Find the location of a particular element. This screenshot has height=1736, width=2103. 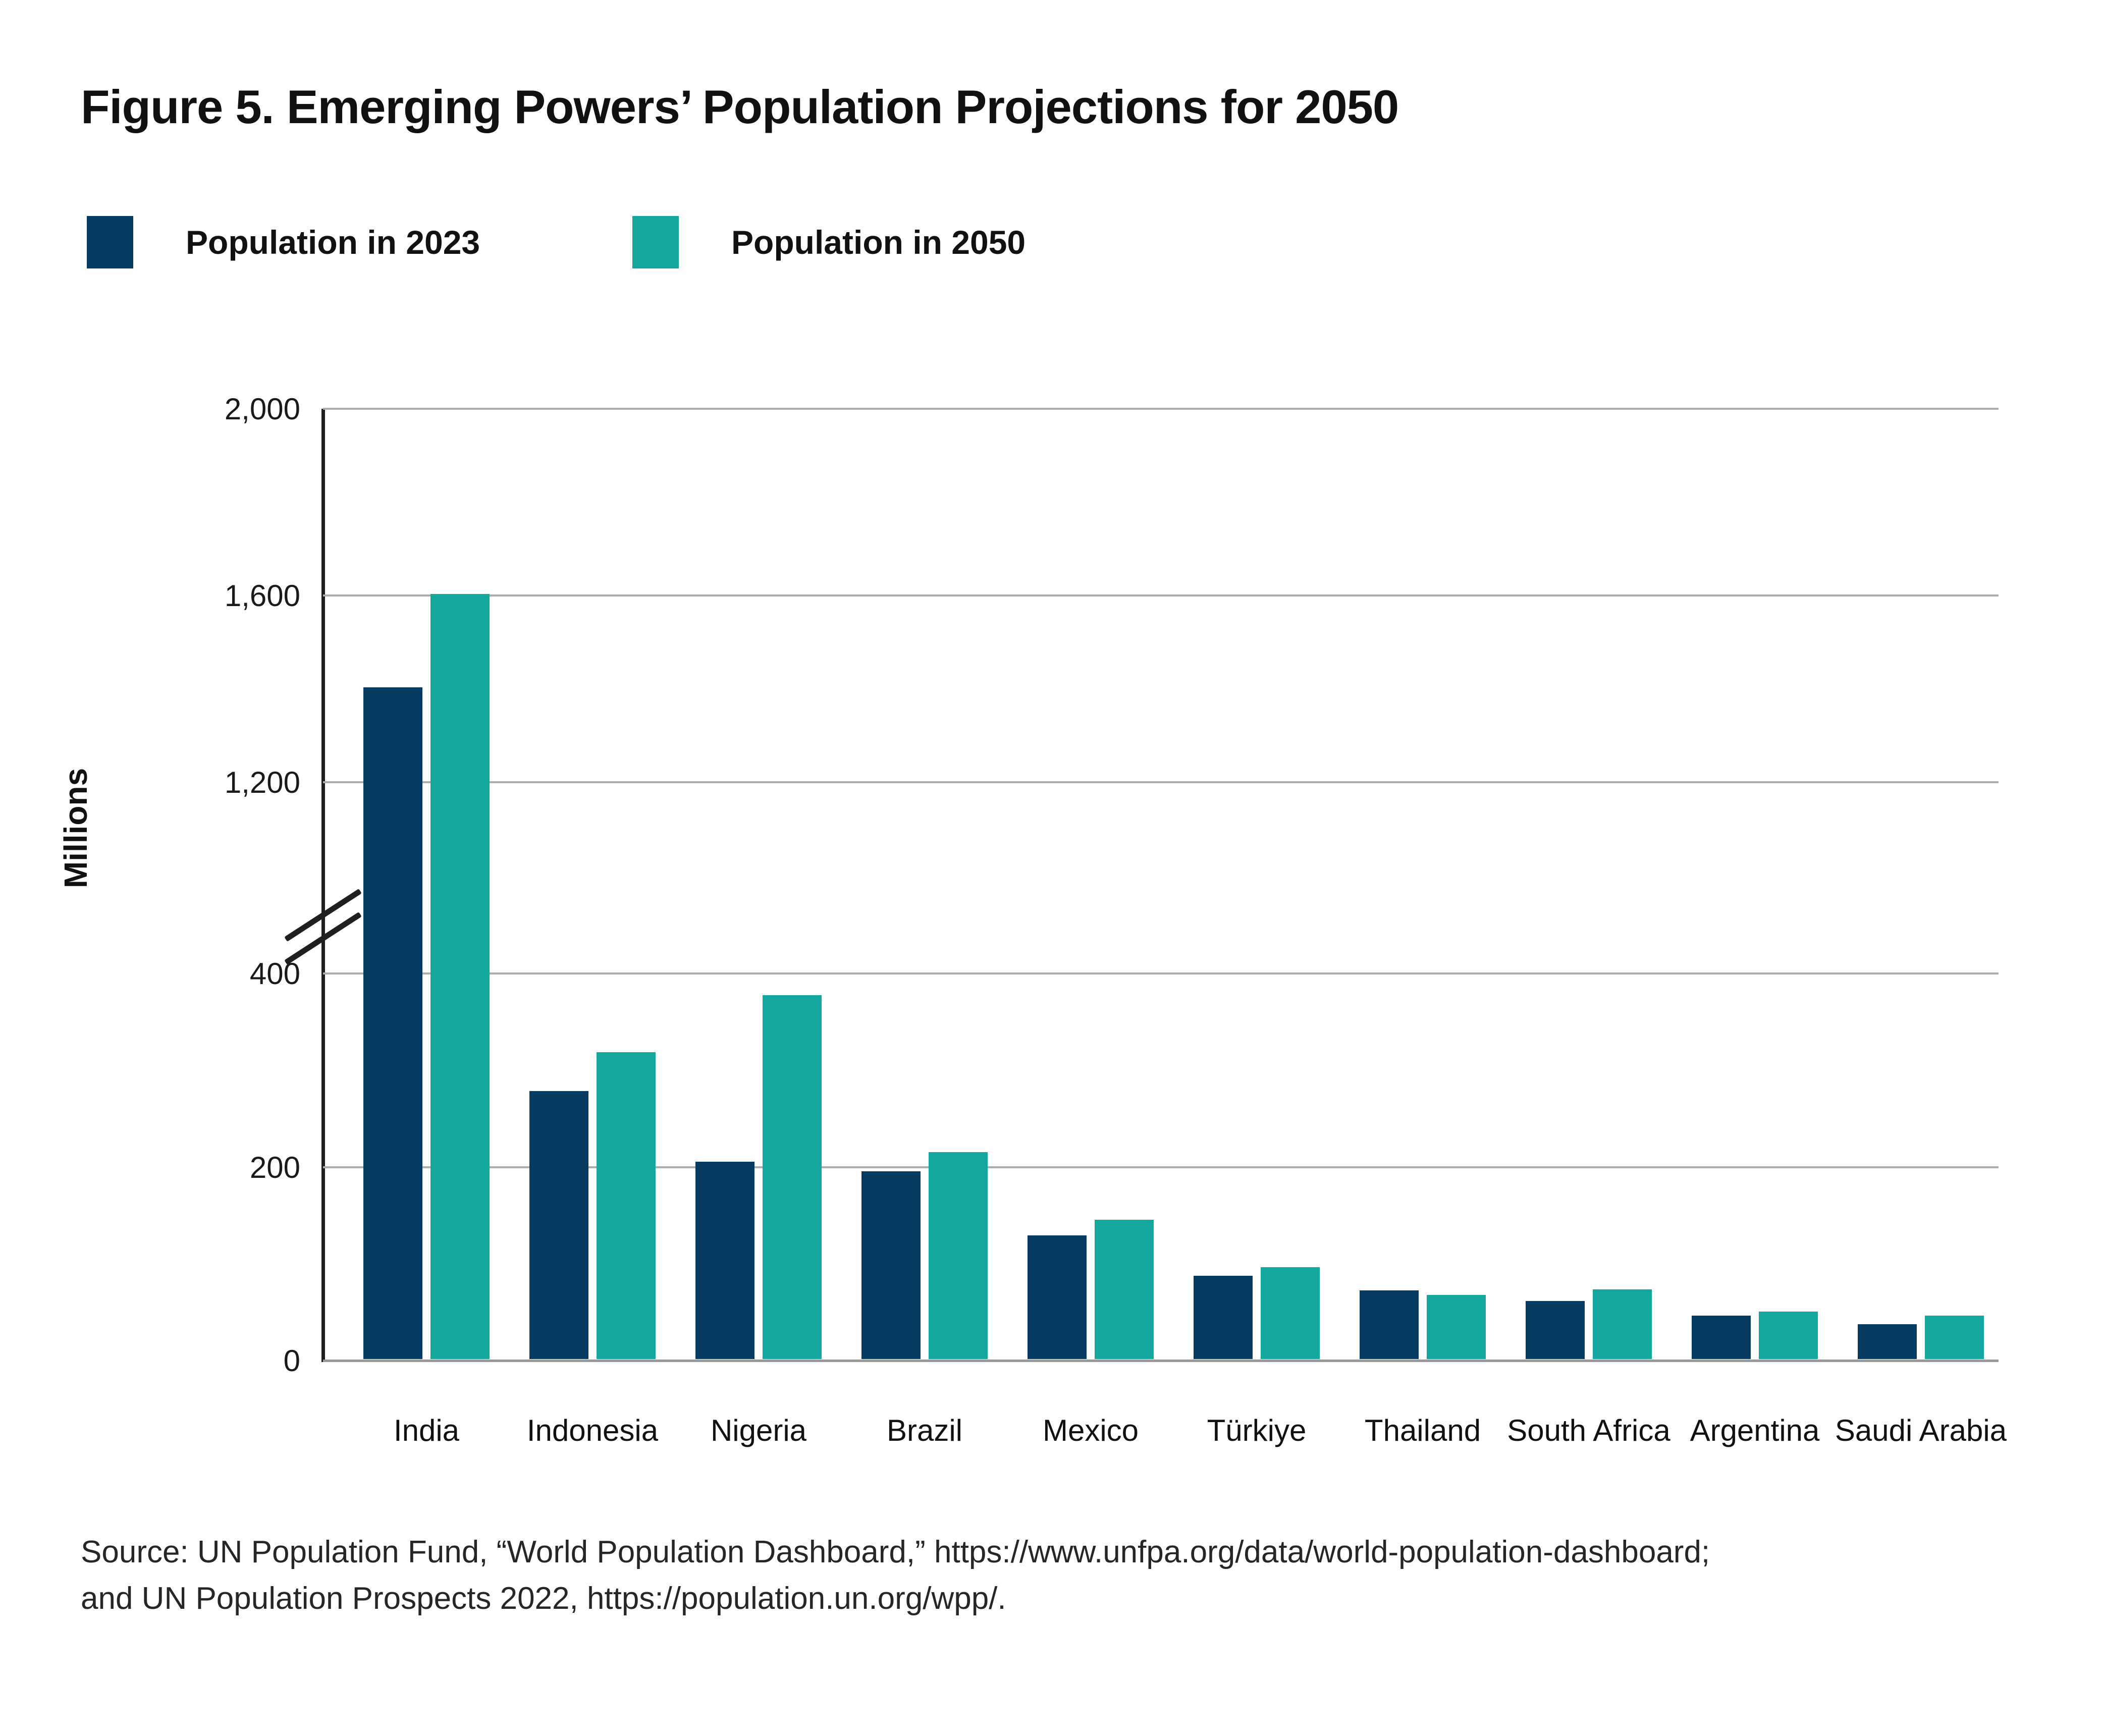

bar-mexico-2023 is located at coordinates (1057, 1297).